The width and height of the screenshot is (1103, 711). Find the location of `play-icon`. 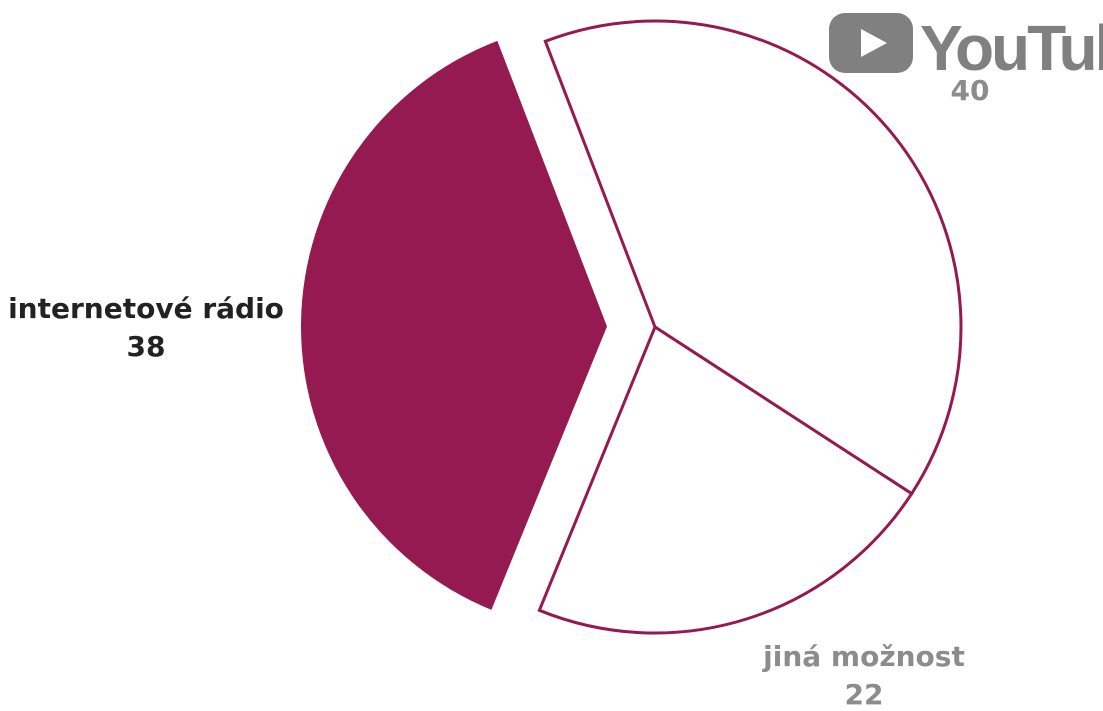

play-icon is located at coordinates (874, 43).